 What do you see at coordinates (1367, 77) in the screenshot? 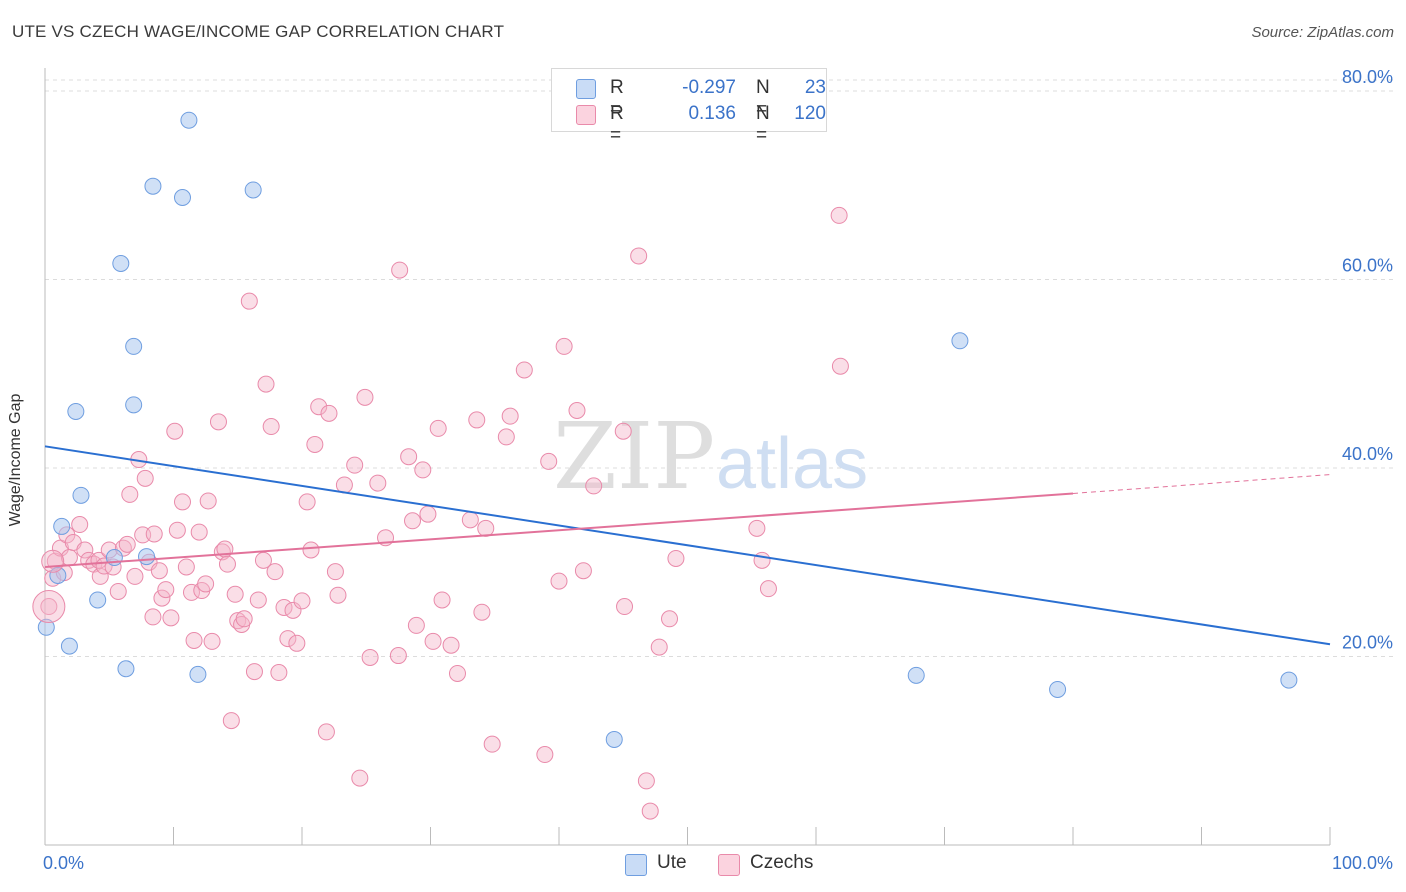
I see `y-tick-label: 80.0%` at bounding box center [1367, 77].